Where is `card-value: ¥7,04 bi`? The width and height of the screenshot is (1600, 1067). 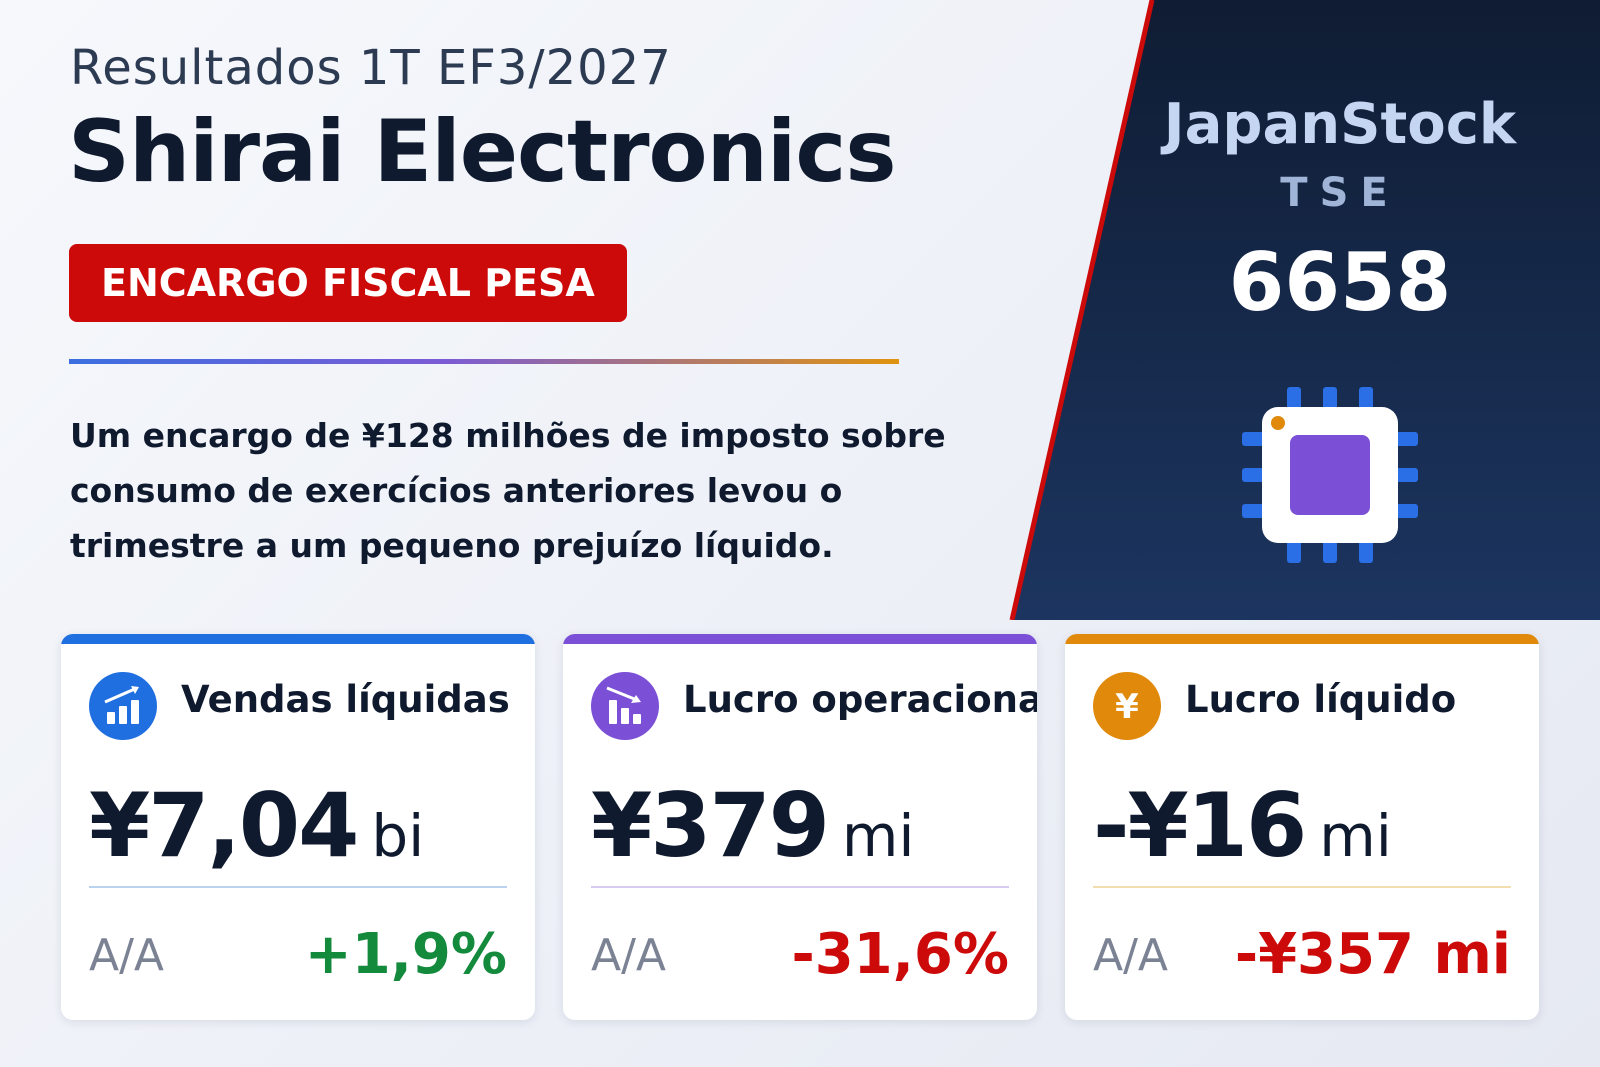
card-value: ¥7,04 bi is located at coordinates (256, 825).